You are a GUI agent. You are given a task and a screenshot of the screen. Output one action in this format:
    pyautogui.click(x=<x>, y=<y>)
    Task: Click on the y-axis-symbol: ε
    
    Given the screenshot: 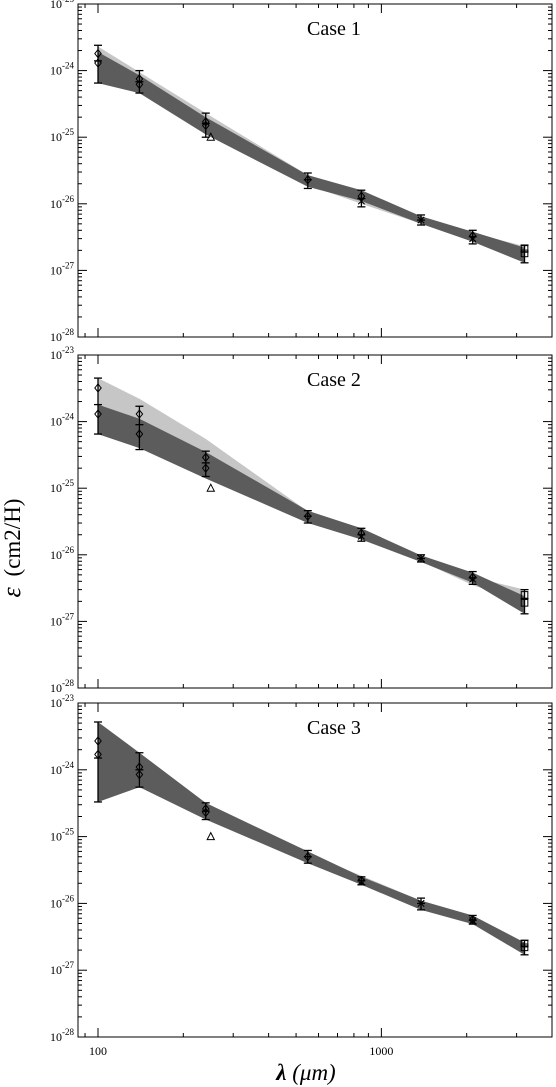 What is the action you would take?
    pyautogui.click(x=13, y=591)
    